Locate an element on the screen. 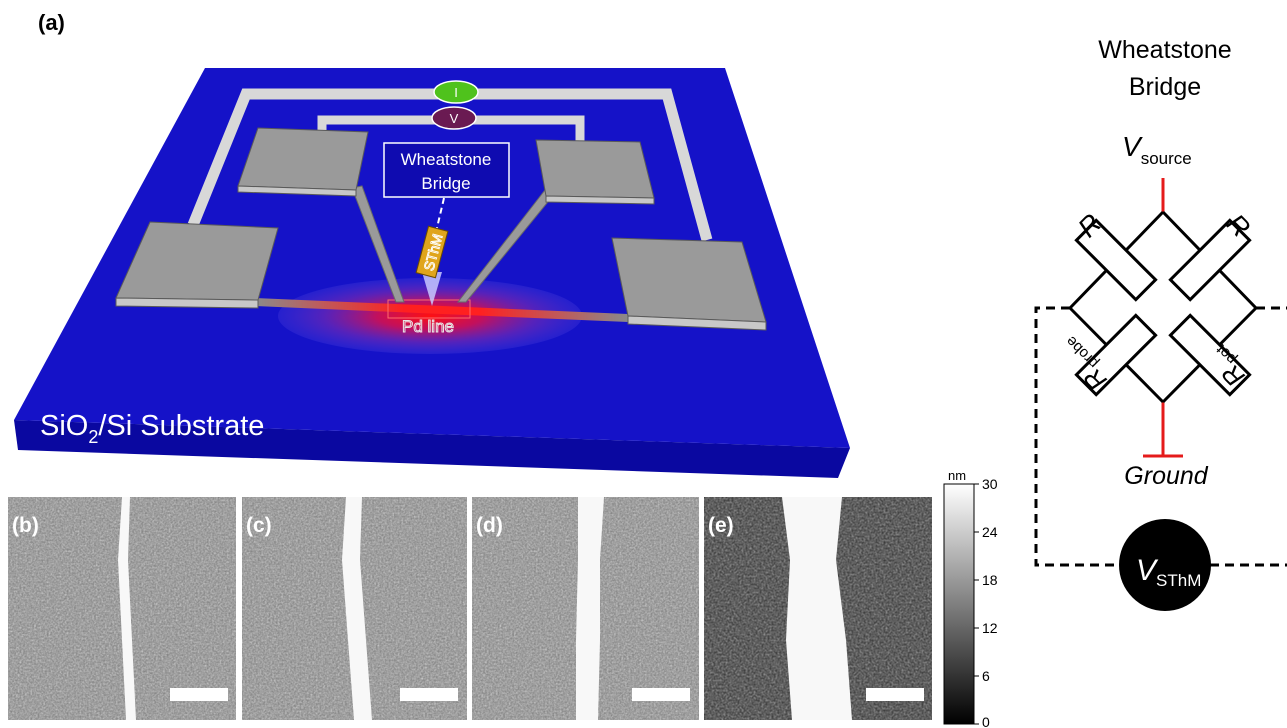 The width and height of the screenshot is (1287, 728). afm-label-c: (c) is located at coordinates (259, 525).